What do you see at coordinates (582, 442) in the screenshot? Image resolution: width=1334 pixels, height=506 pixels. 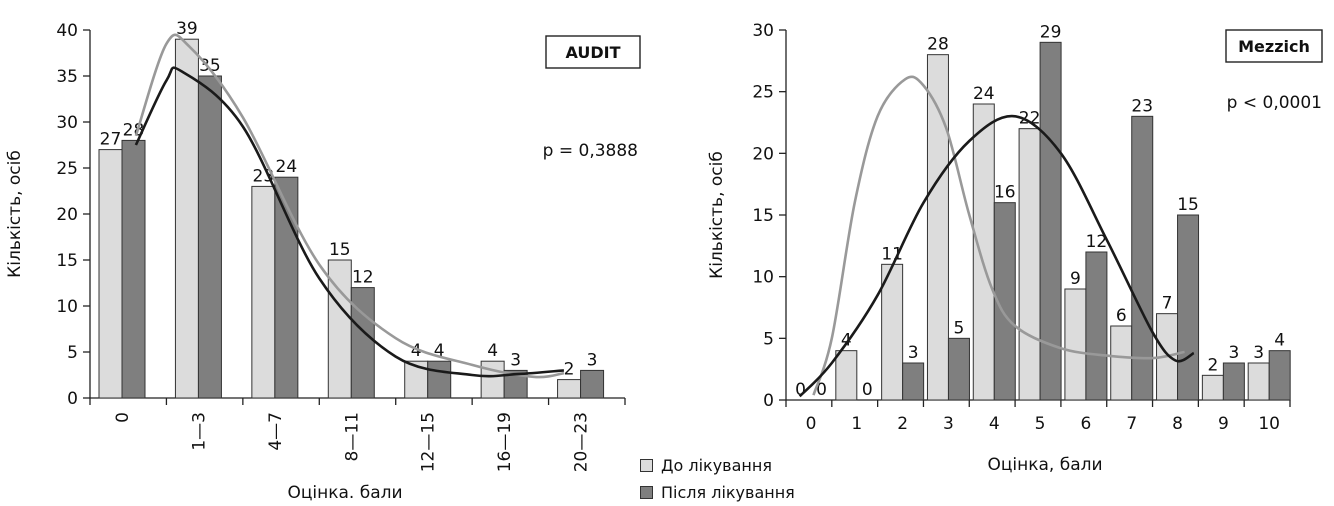 I see `x-tick-label: 20—23` at bounding box center [582, 442].